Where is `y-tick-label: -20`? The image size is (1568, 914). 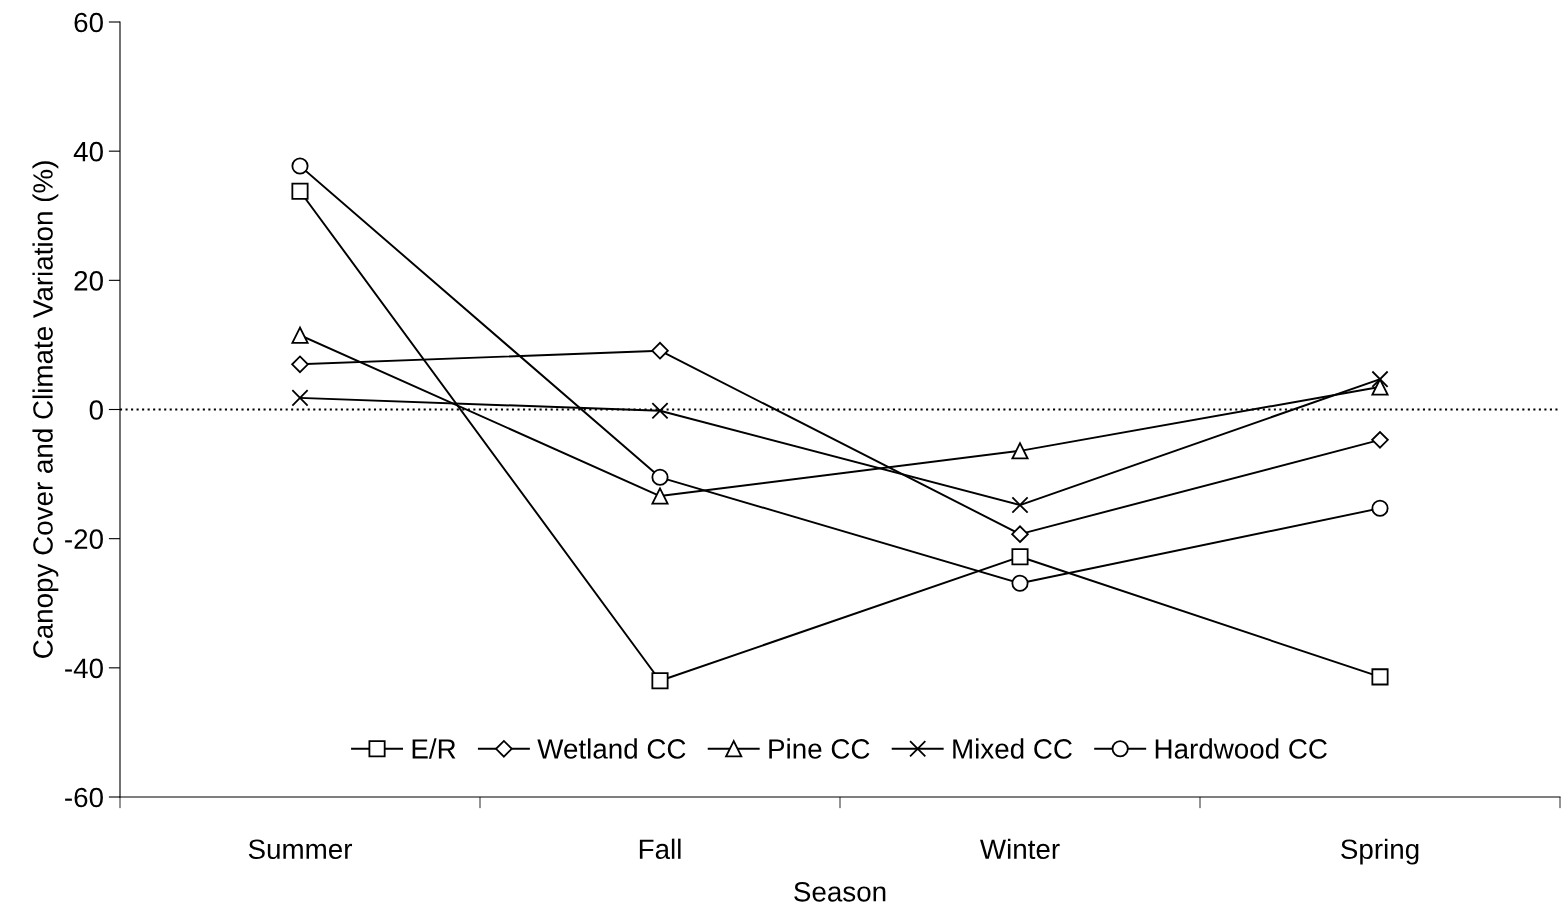
y-tick-label: -20 is located at coordinates (84, 539).